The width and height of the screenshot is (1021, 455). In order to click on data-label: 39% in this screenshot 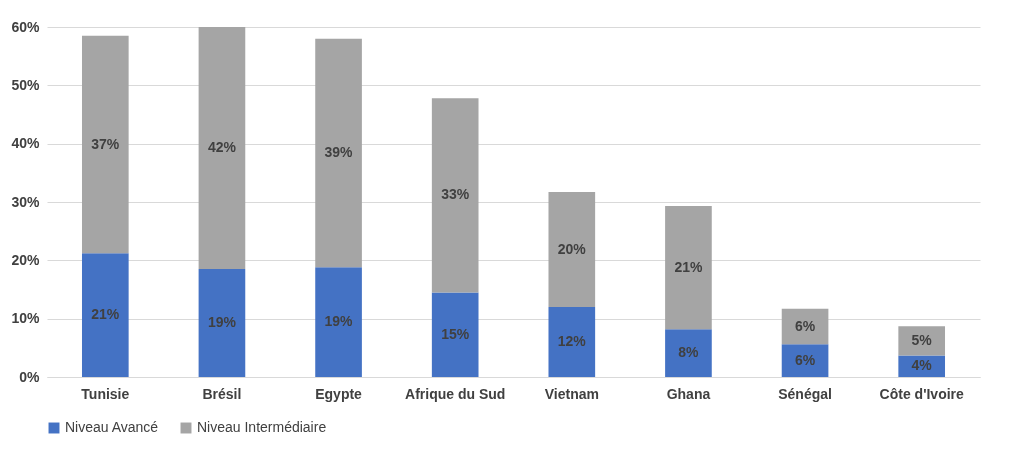, I will do `click(339, 152)`.